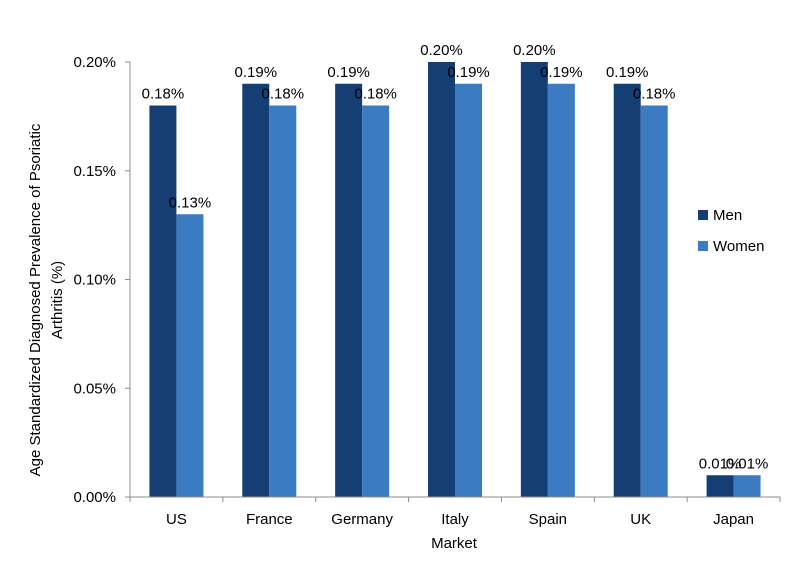 This screenshot has height=573, width=800. Describe the element at coordinates (362, 519) in the screenshot. I see `x-tick-label: Germany` at that location.